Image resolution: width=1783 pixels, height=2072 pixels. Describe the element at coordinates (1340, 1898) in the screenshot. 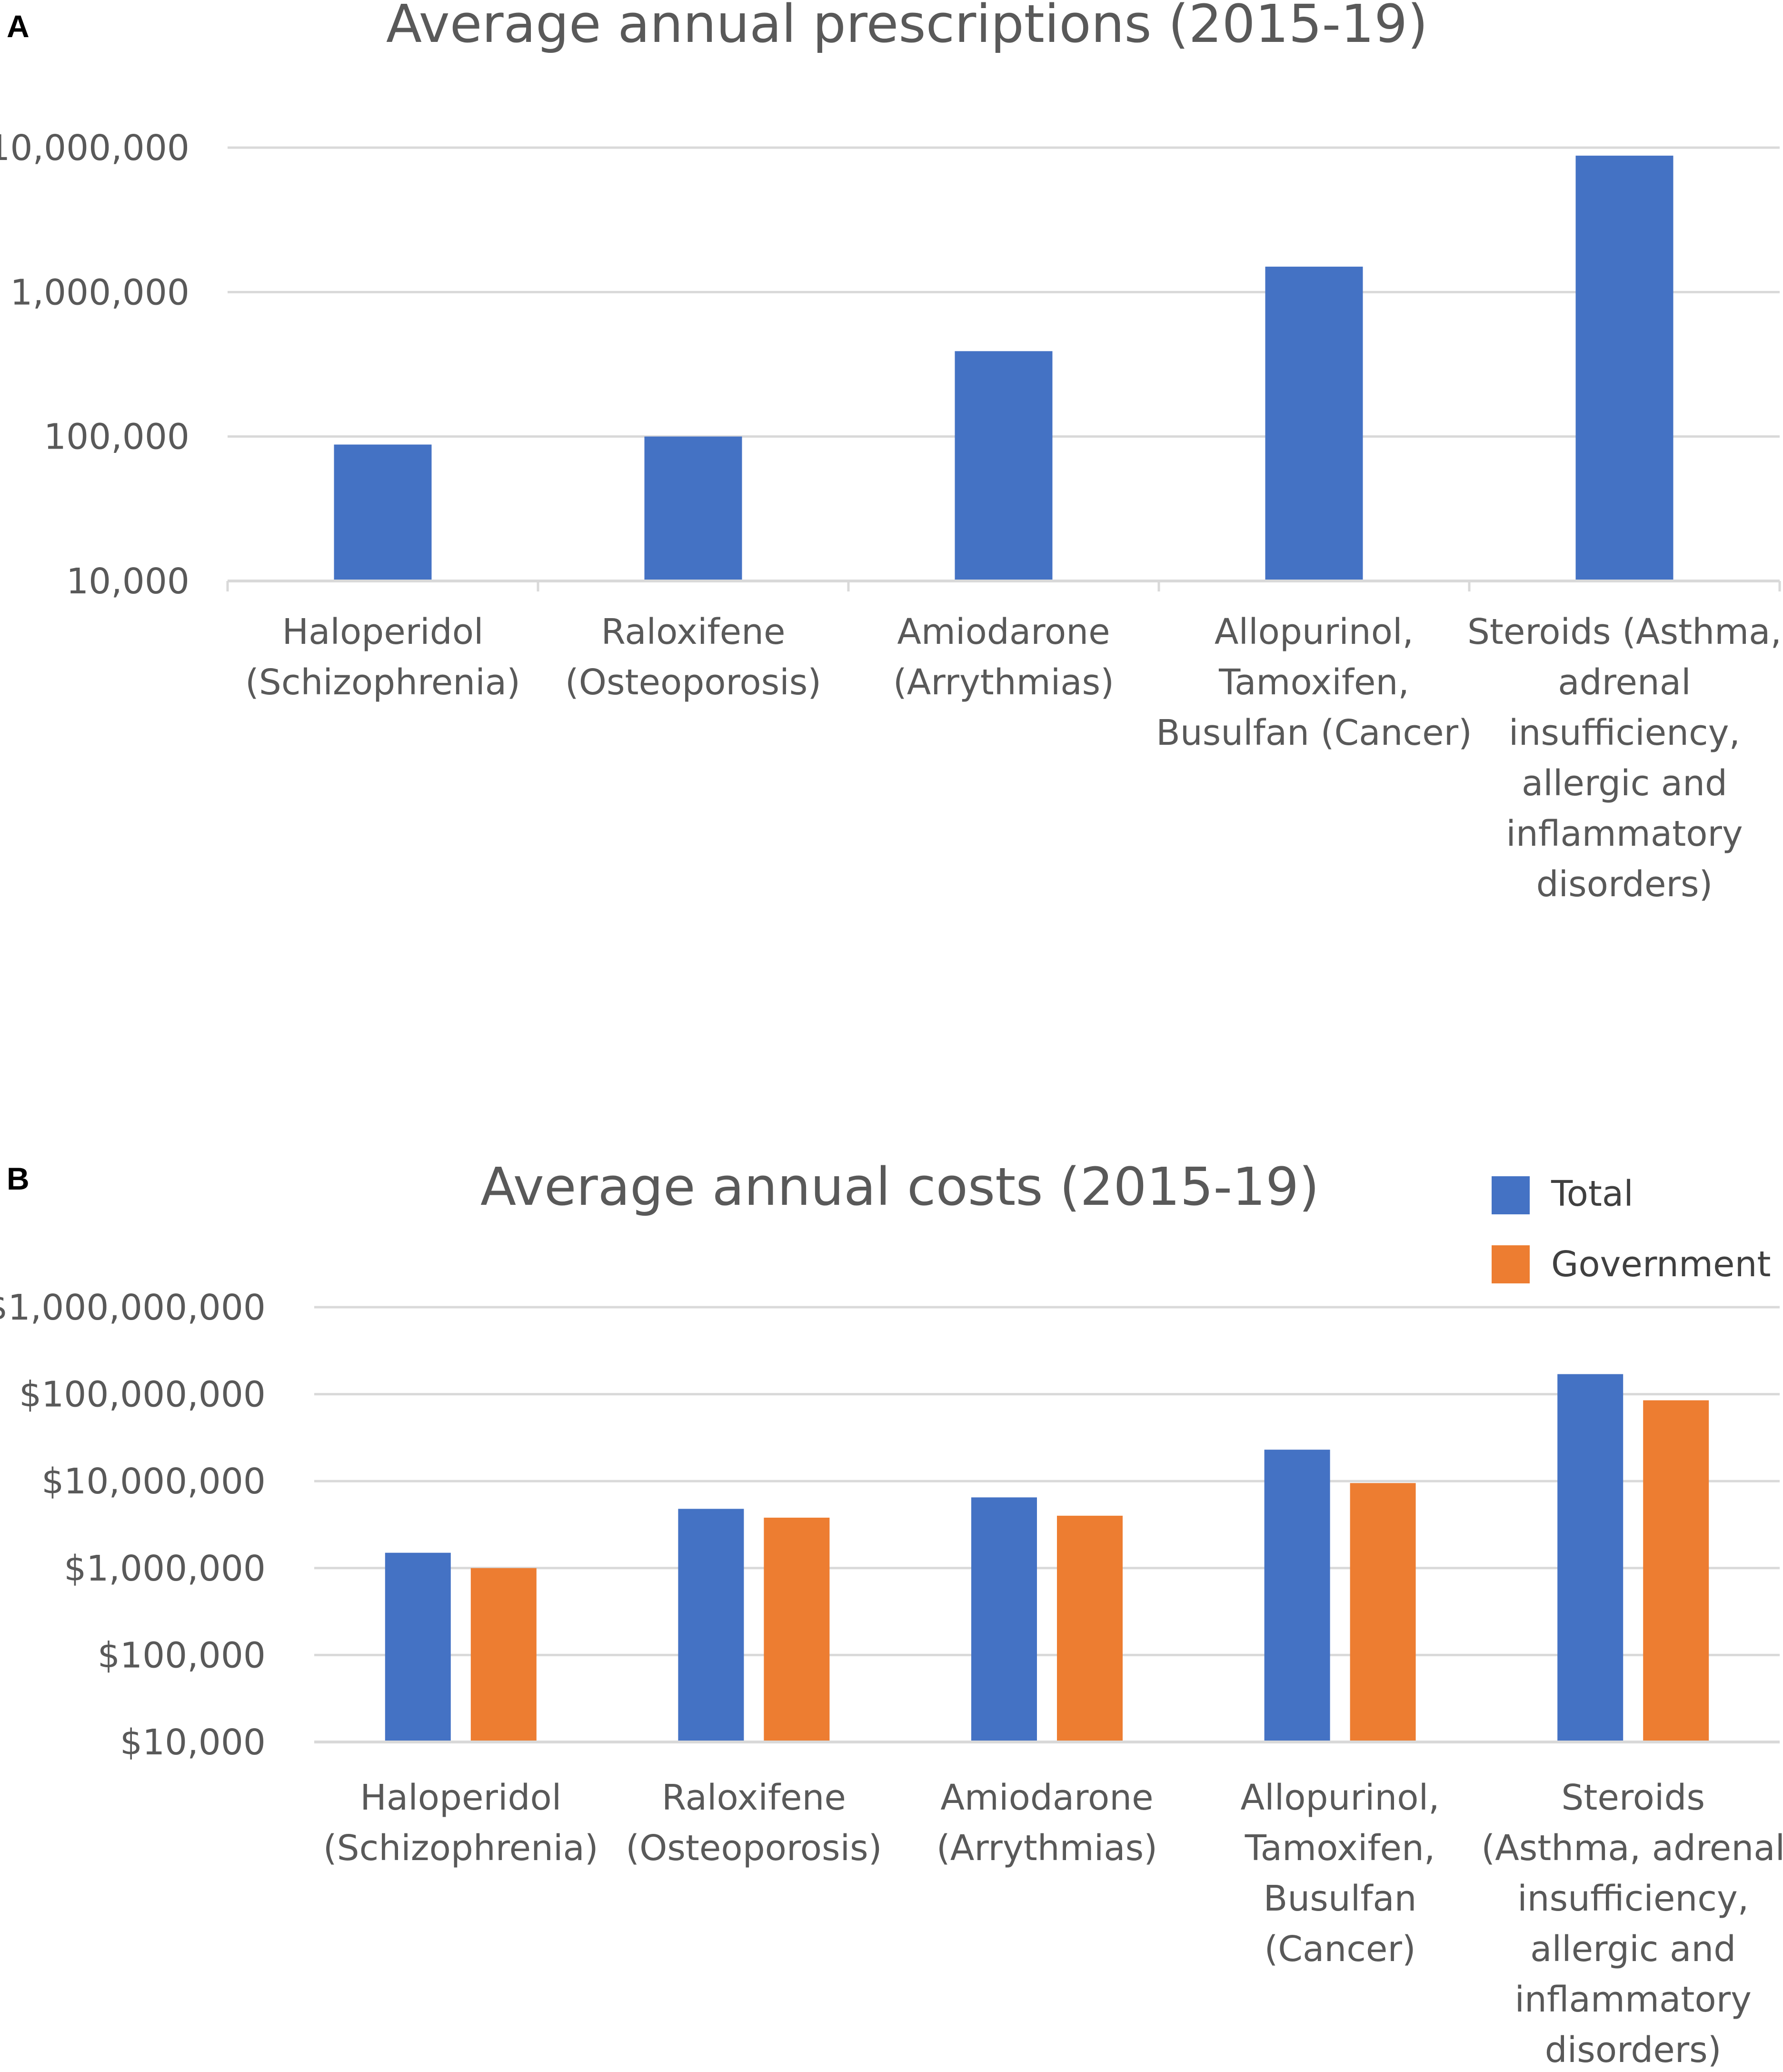

I see `x-category-label-line: Busulfan` at that location.